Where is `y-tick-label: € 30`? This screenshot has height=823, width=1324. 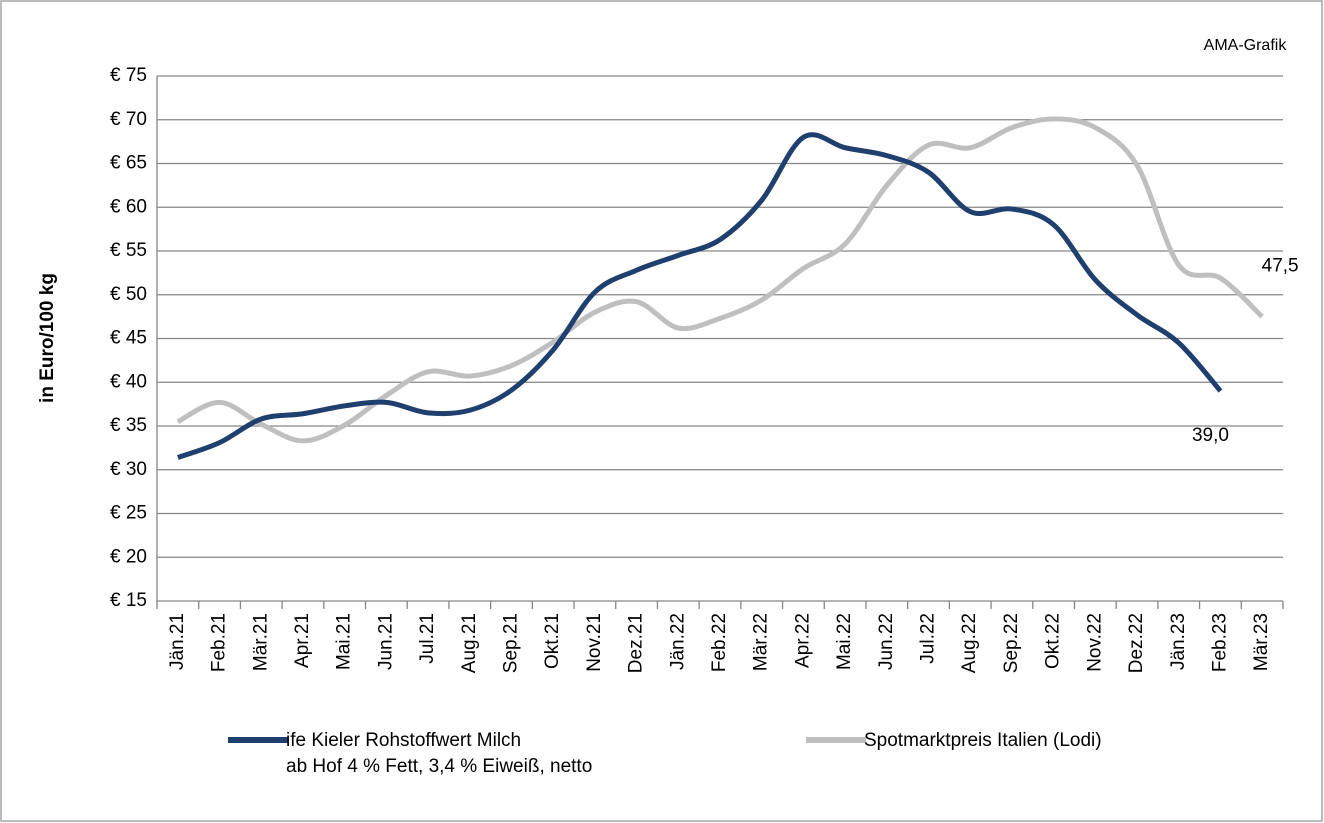
y-tick-label: € 30 is located at coordinates (128, 469).